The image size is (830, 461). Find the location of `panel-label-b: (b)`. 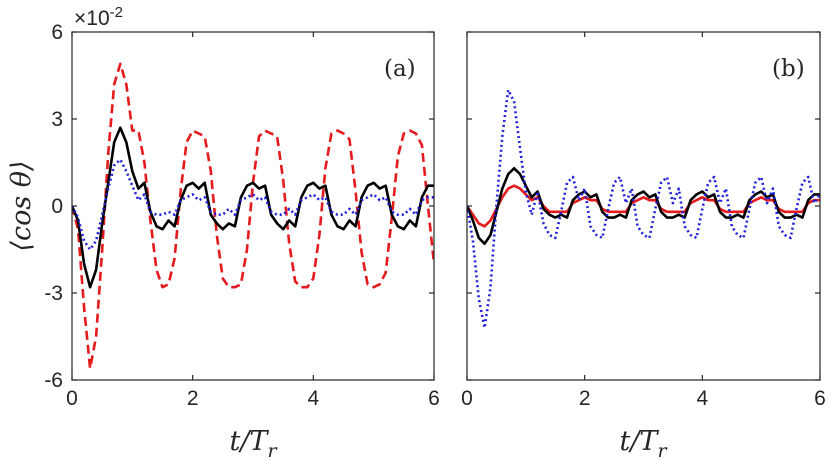

panel-label-b: (b) is located at coordinates (788, 69).